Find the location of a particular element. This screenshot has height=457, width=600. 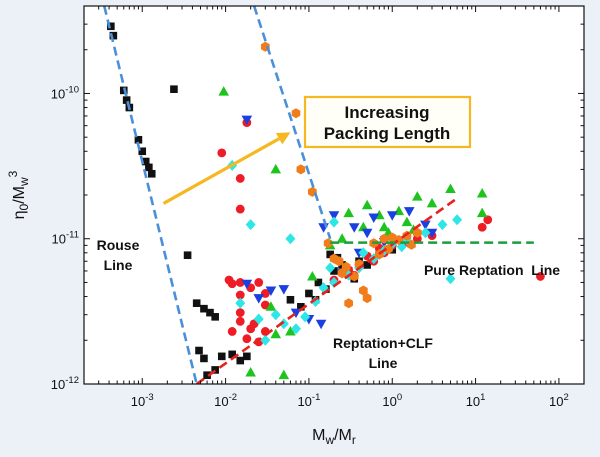

y-axis-title: η0/Mw3 is located at coordinates (18, 194).